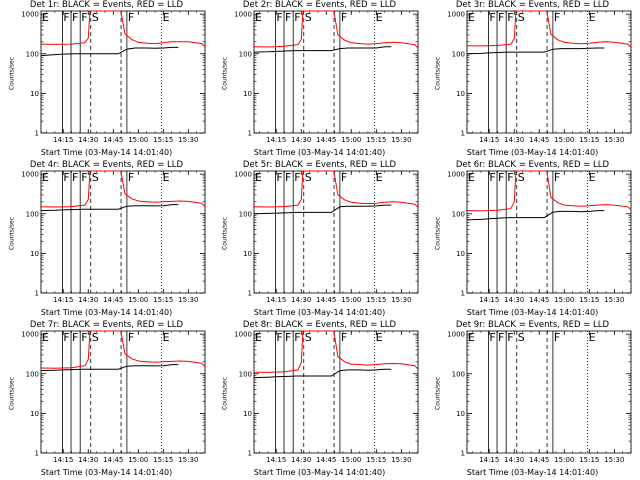 This screenshot has height=480, width=640. What do you see at coordinates (319, 325) in the screenshot?
I see `panel-title: Det 8r: BLACK = Events, RED = LLD` at bounding box center [319, 325].